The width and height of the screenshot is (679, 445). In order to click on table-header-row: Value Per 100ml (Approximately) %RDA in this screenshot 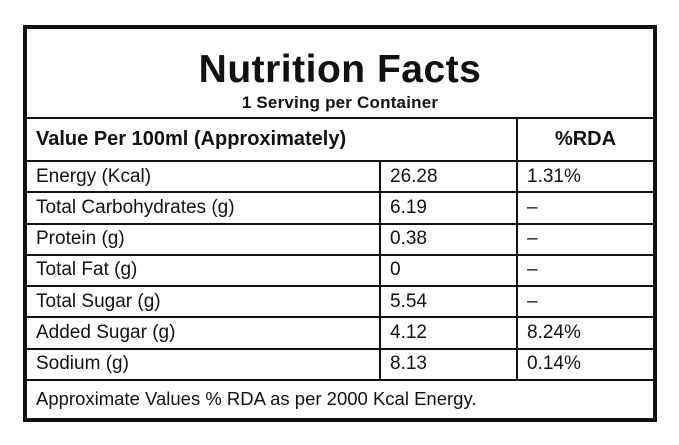, I will do `click(340, 139)`.